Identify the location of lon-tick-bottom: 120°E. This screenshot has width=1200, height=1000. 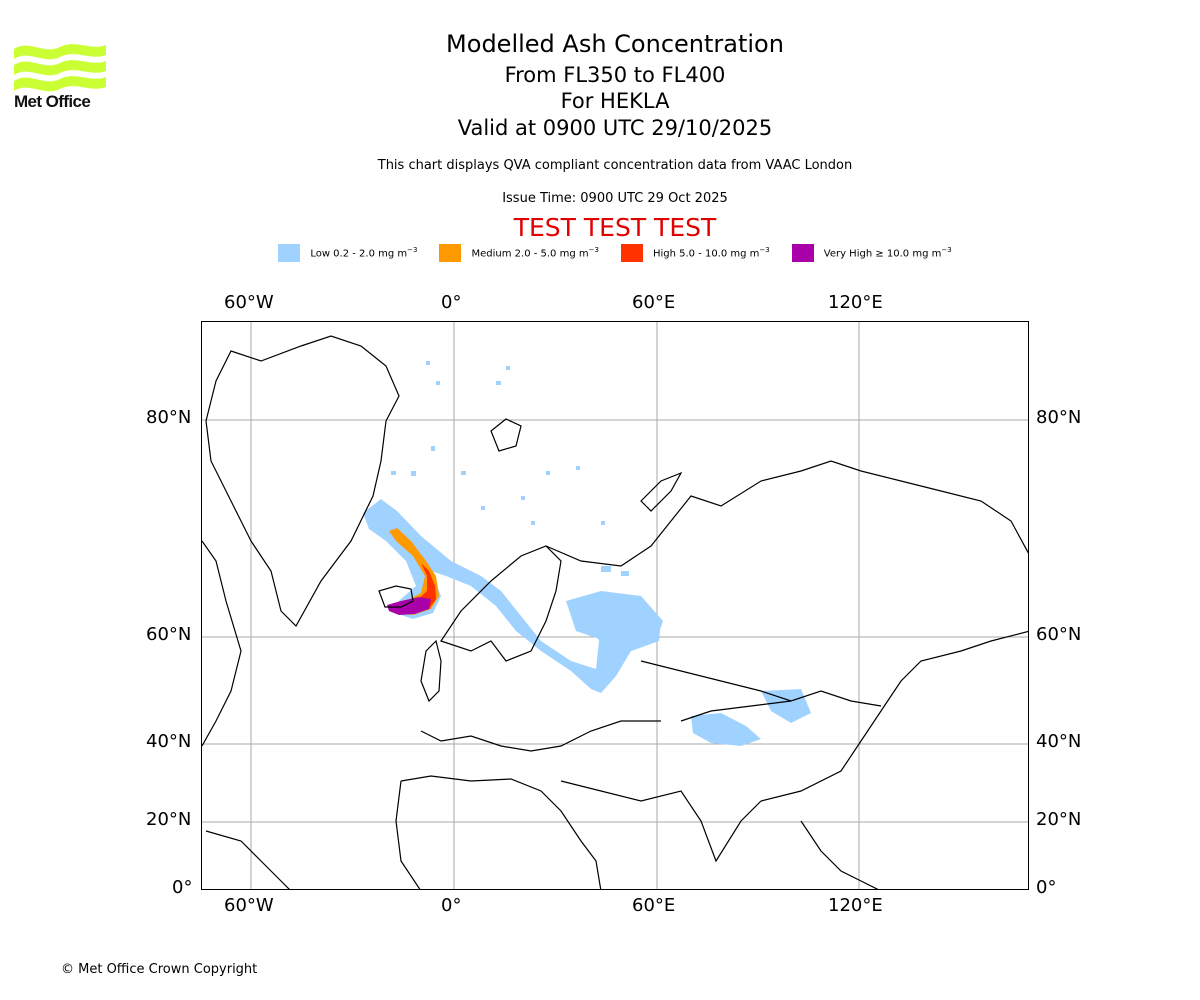
(855, 905).